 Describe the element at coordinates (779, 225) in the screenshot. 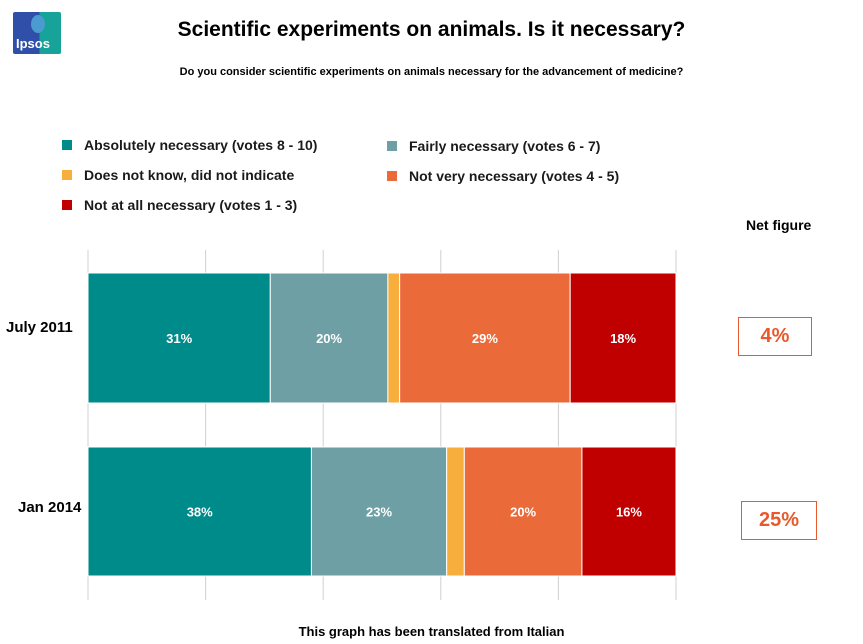

I see `net-figure-label: Net figure` at that location.